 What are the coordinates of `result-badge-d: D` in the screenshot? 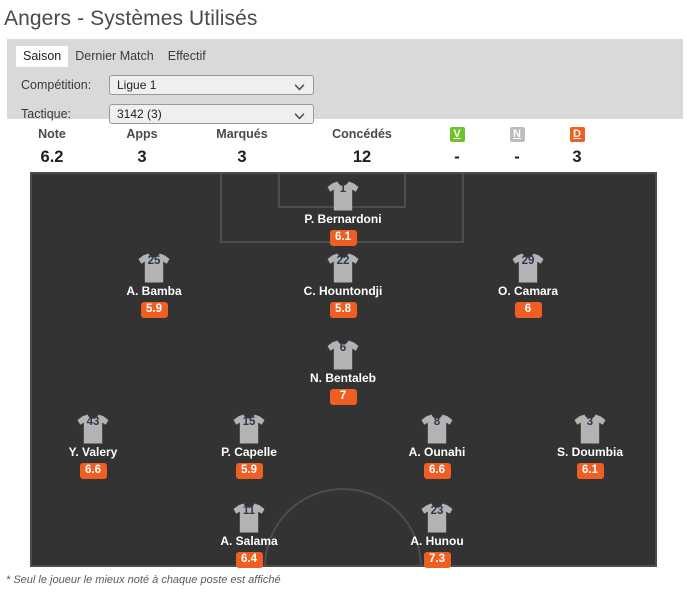 It's located at (577, 135).